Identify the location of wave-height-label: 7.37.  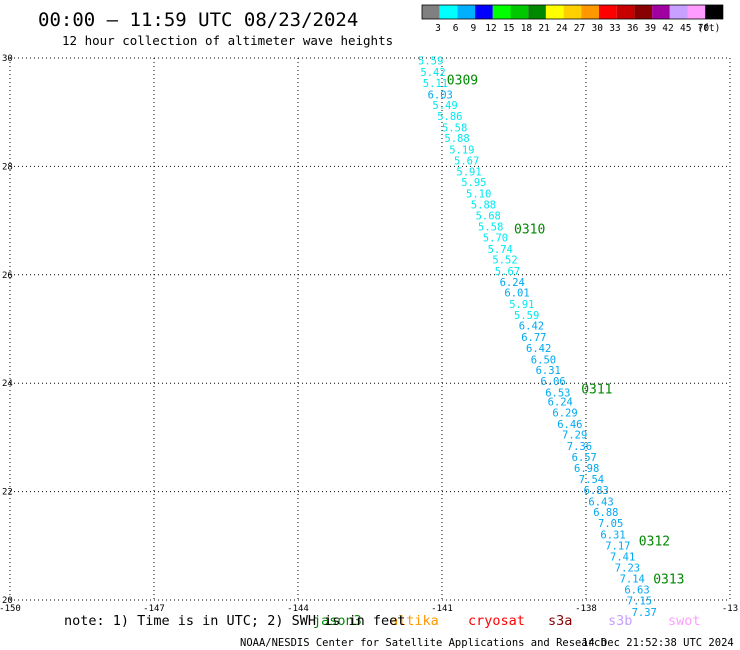
(644, 613).